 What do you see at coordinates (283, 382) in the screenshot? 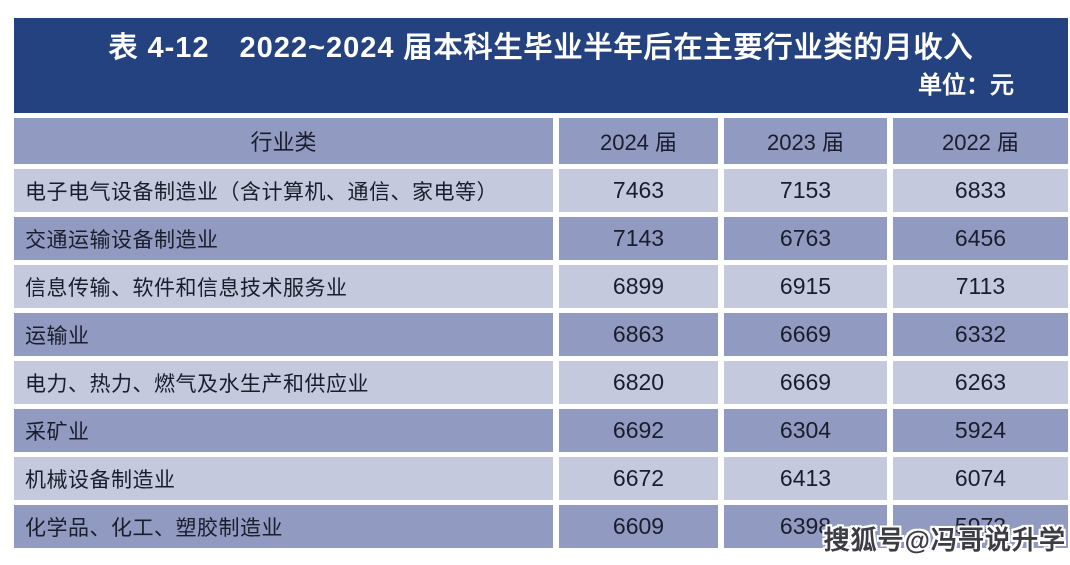
I see `industry-cell: 电力、热力、燃气及水生产和供应业` at bounding box center [283, 382].